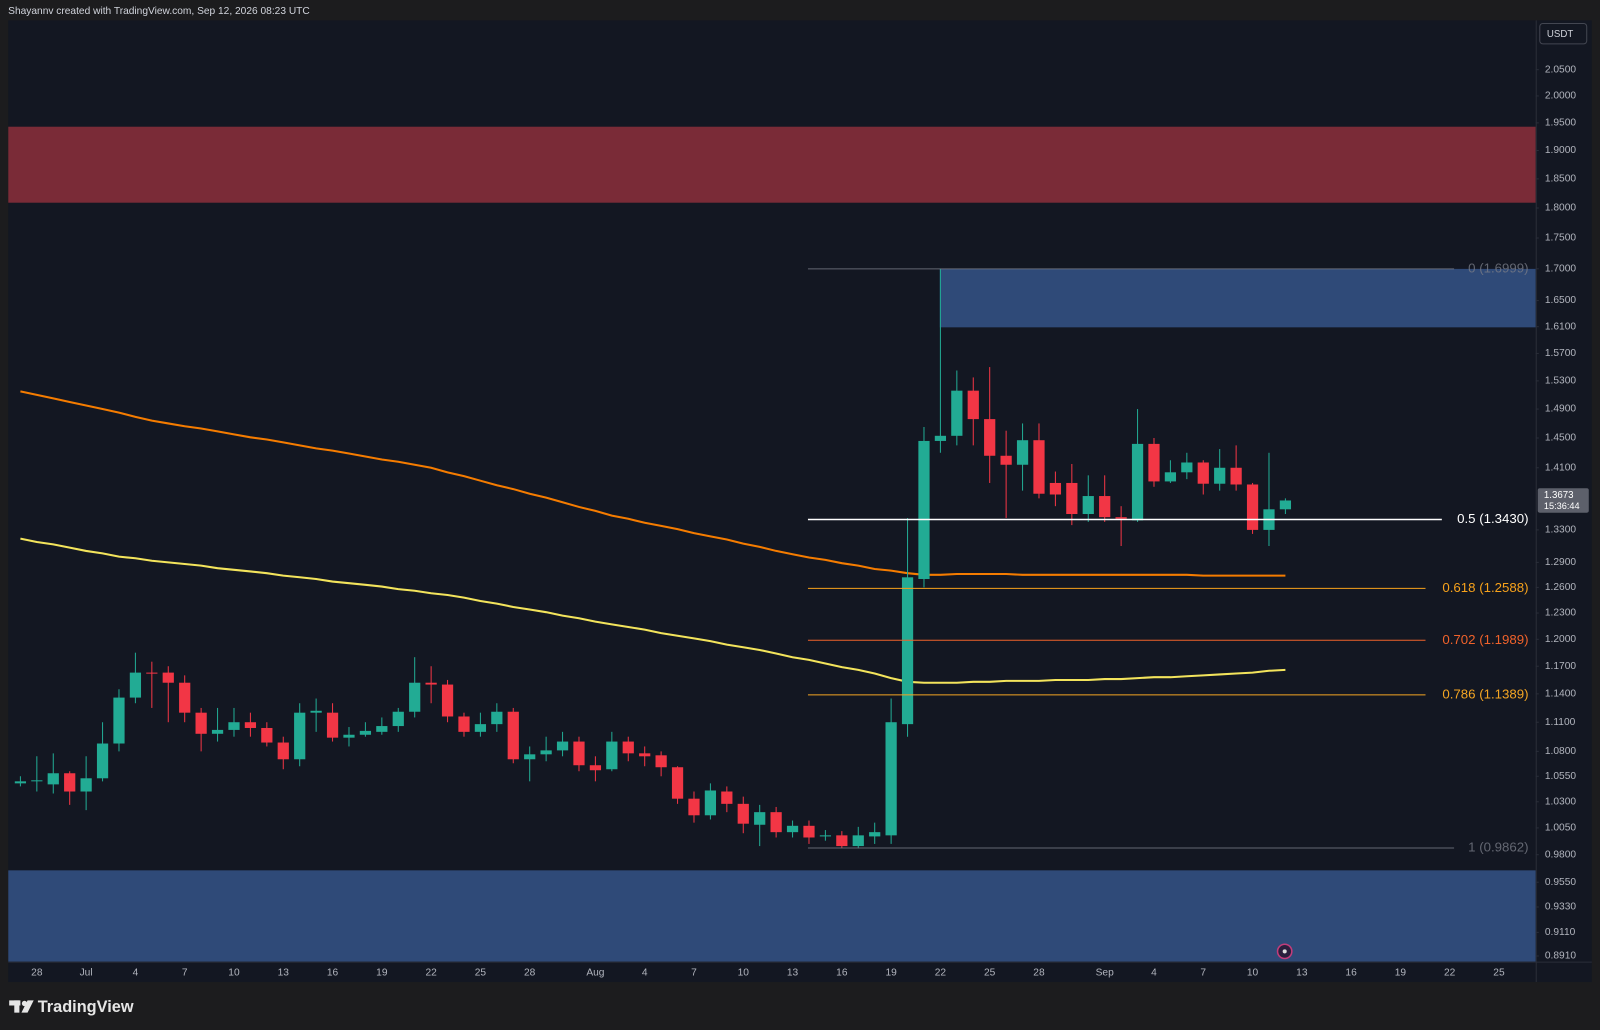  What do you see at coordinates (1485, 587) in the screenshot?
I see `fib-label: 0.618 (1.2588)` at bounding box center [1485, 587].